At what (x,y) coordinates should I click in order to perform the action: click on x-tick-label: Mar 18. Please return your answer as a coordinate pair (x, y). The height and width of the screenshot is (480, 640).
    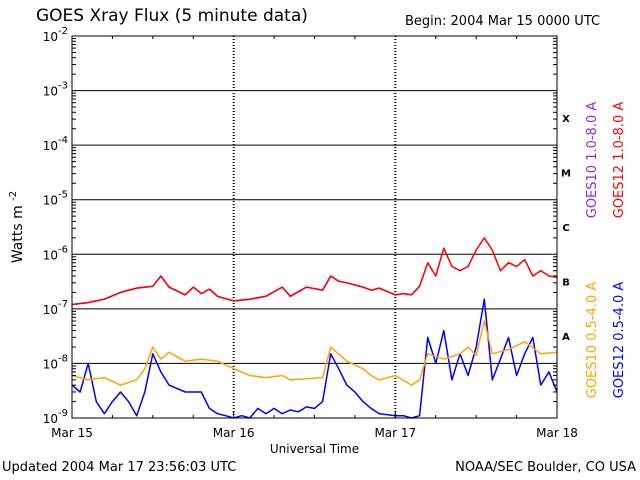
    Looking at the image, I should click on (557, 433).